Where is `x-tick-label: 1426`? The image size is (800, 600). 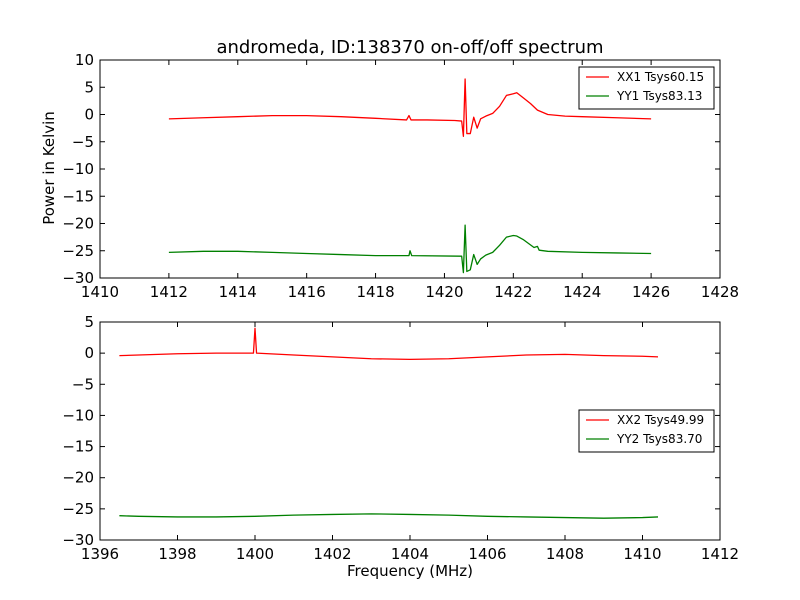 x-tick-label: 1426 is located at coordinates (651, 292).